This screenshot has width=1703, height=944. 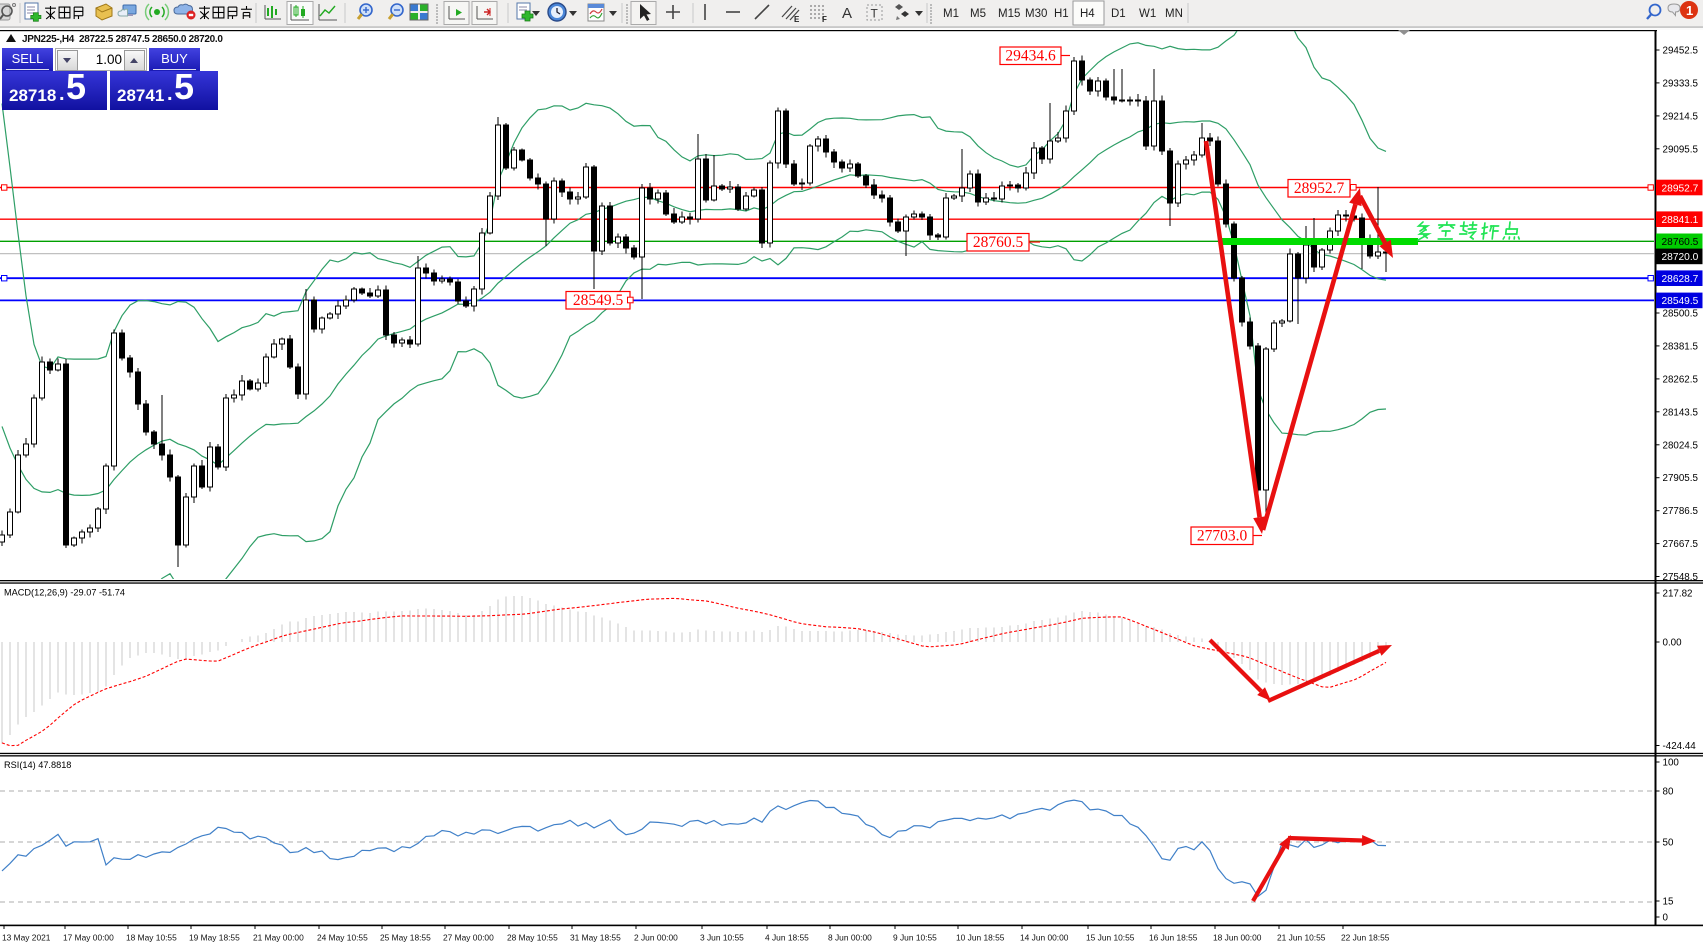 I want to click on svg-text: 29214.5, so click(x=1681, y=116).